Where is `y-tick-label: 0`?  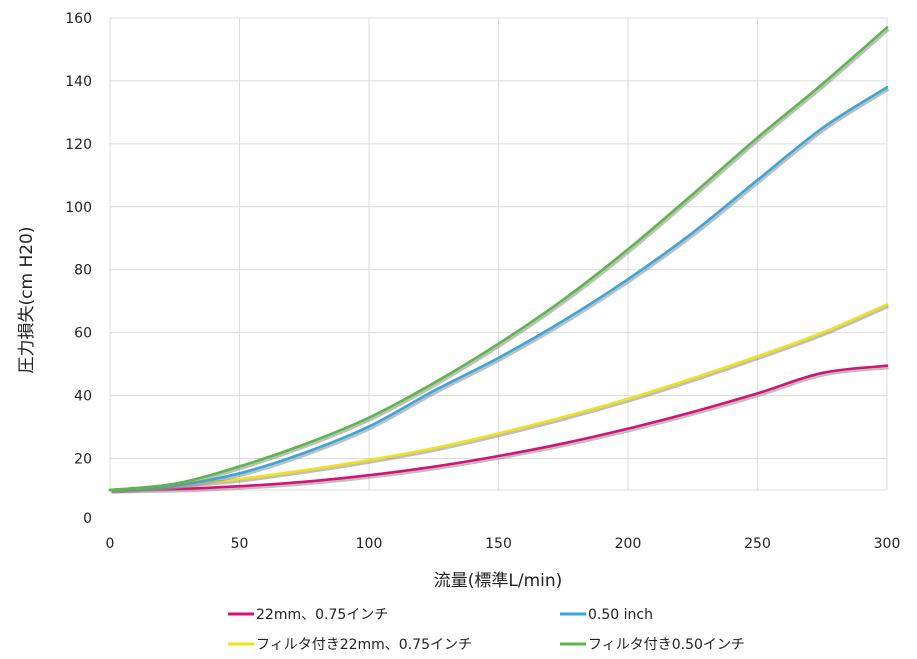 y-tick-label: 0 is located at coordinates (87, 519).